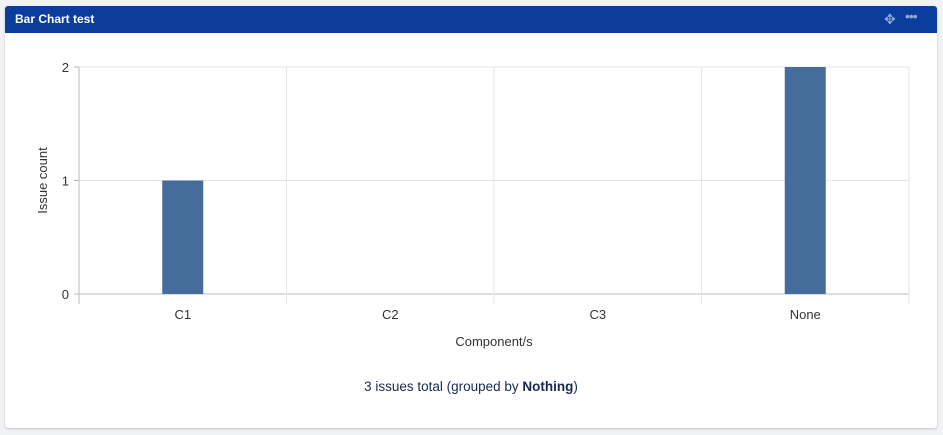 Image resolution: width=943 pixels, height=435 pixels. What do you see at coordinates (597, 314) in the screenshot?
I see `x-tick-label: C3` at bounding box center [597, 314].